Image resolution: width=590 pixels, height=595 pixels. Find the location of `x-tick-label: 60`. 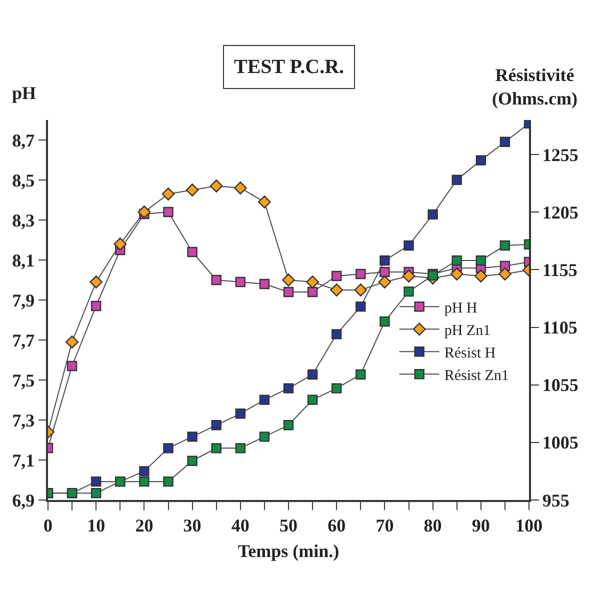

x-tick-label: 60 is located at coordinates (337, 525).